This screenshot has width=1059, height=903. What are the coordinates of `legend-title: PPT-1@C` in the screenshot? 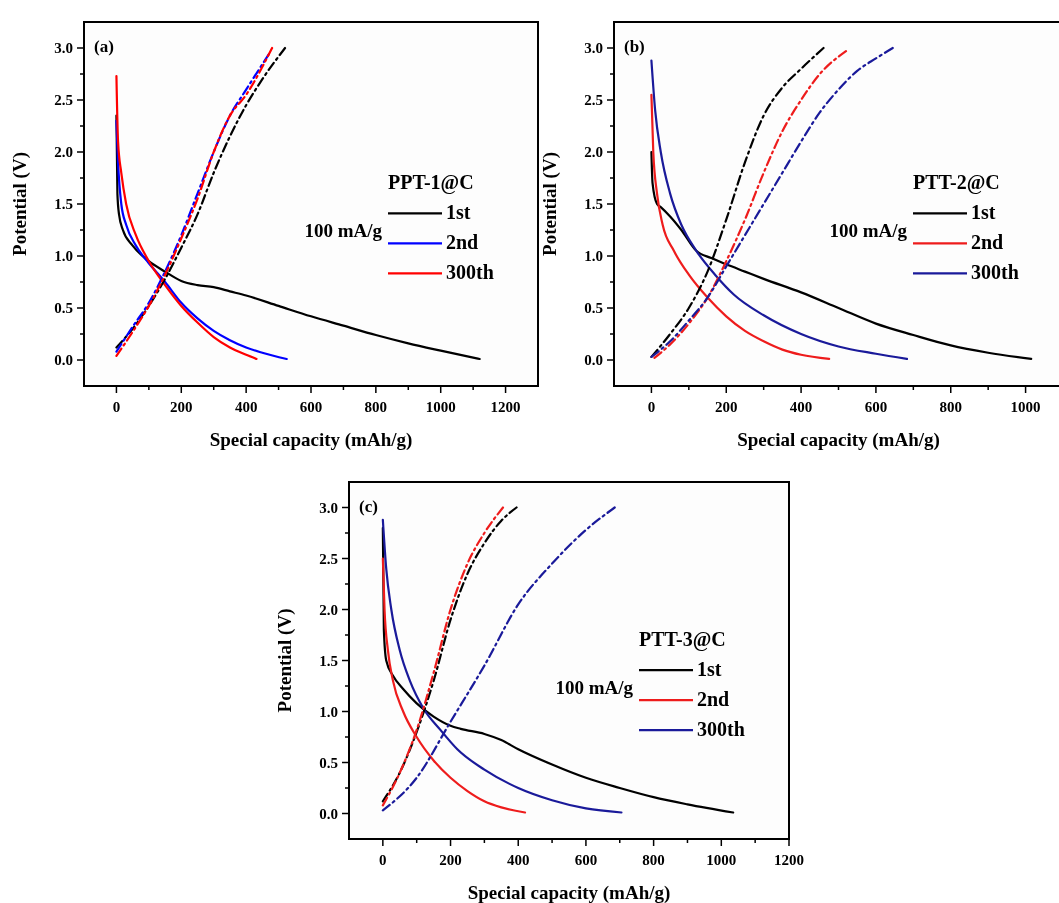 It's located at (431, 183).